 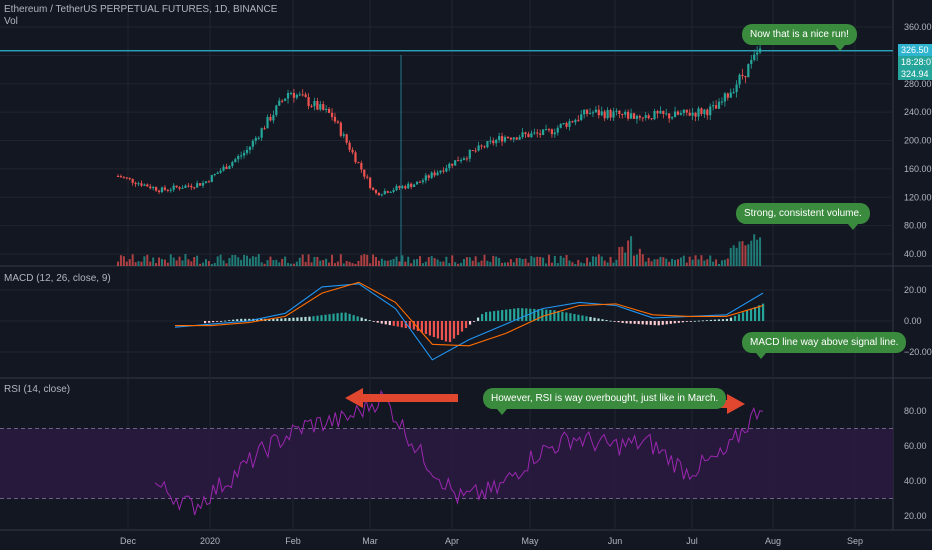 What do you see at coordinates (918, 112) in the screenshot?
I see `price-tick-label: 240.00` at bounding box center [918, 112].